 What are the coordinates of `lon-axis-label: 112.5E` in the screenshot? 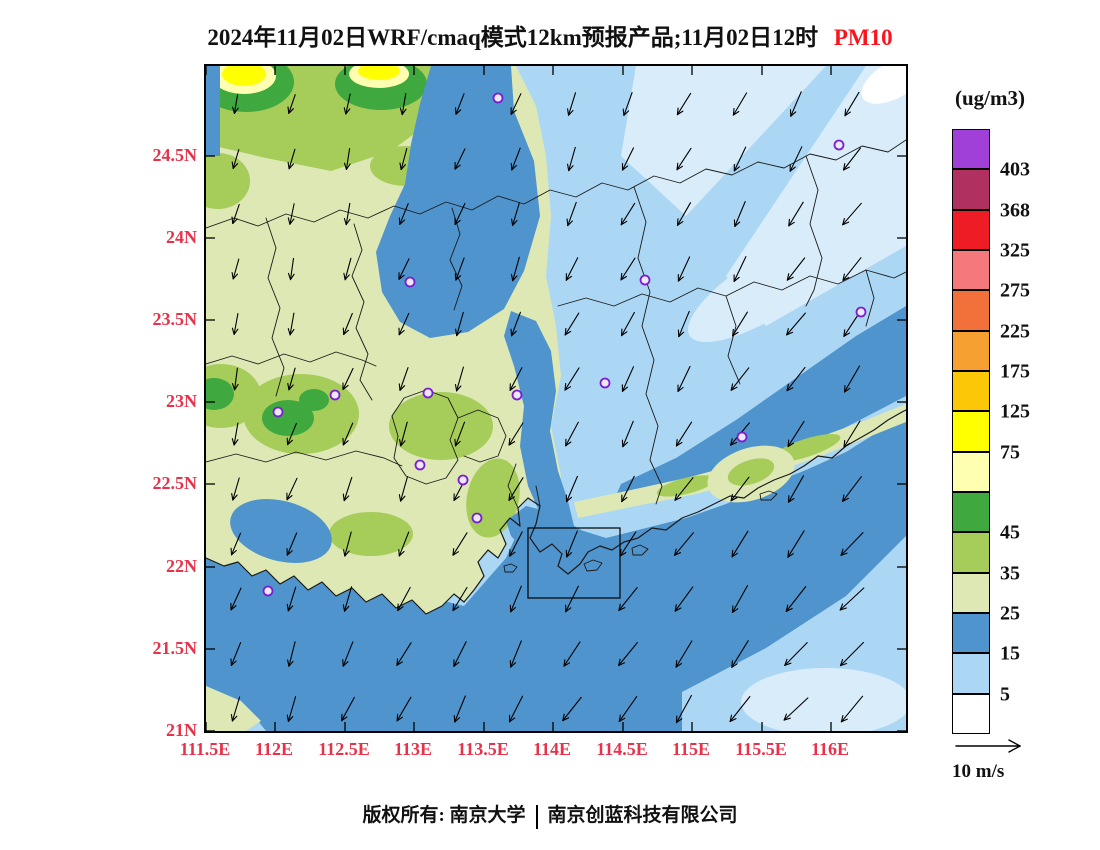 It's located at (344, 749).